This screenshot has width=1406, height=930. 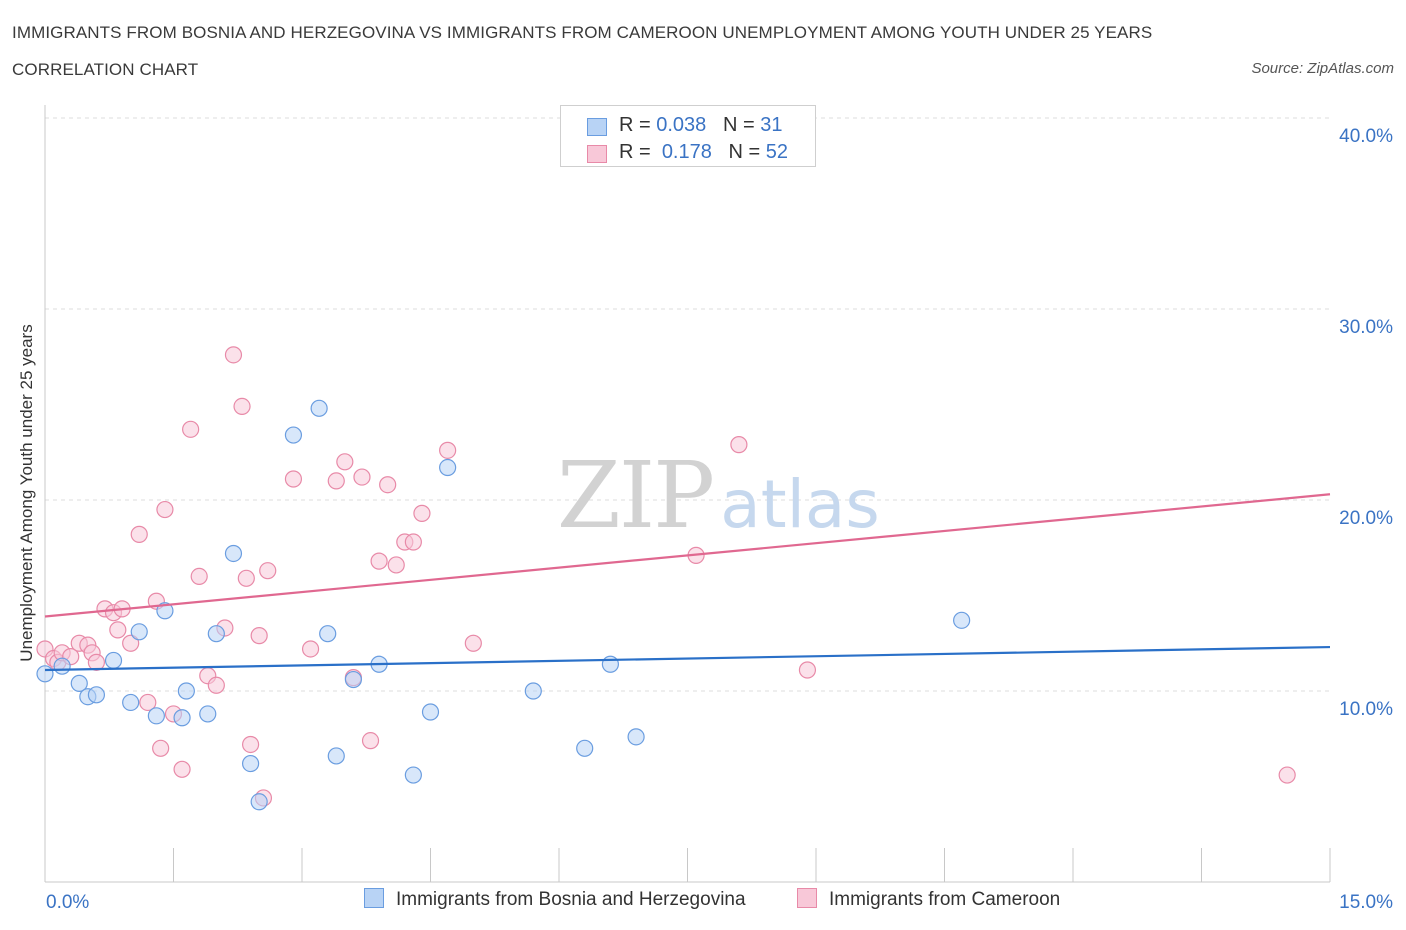 What do you see at coordinates (945, 899) in the screenshot?
I see `bottom-legend-label-cameroon: Immigrants from Cameroon` at bounding box center [945, 899].